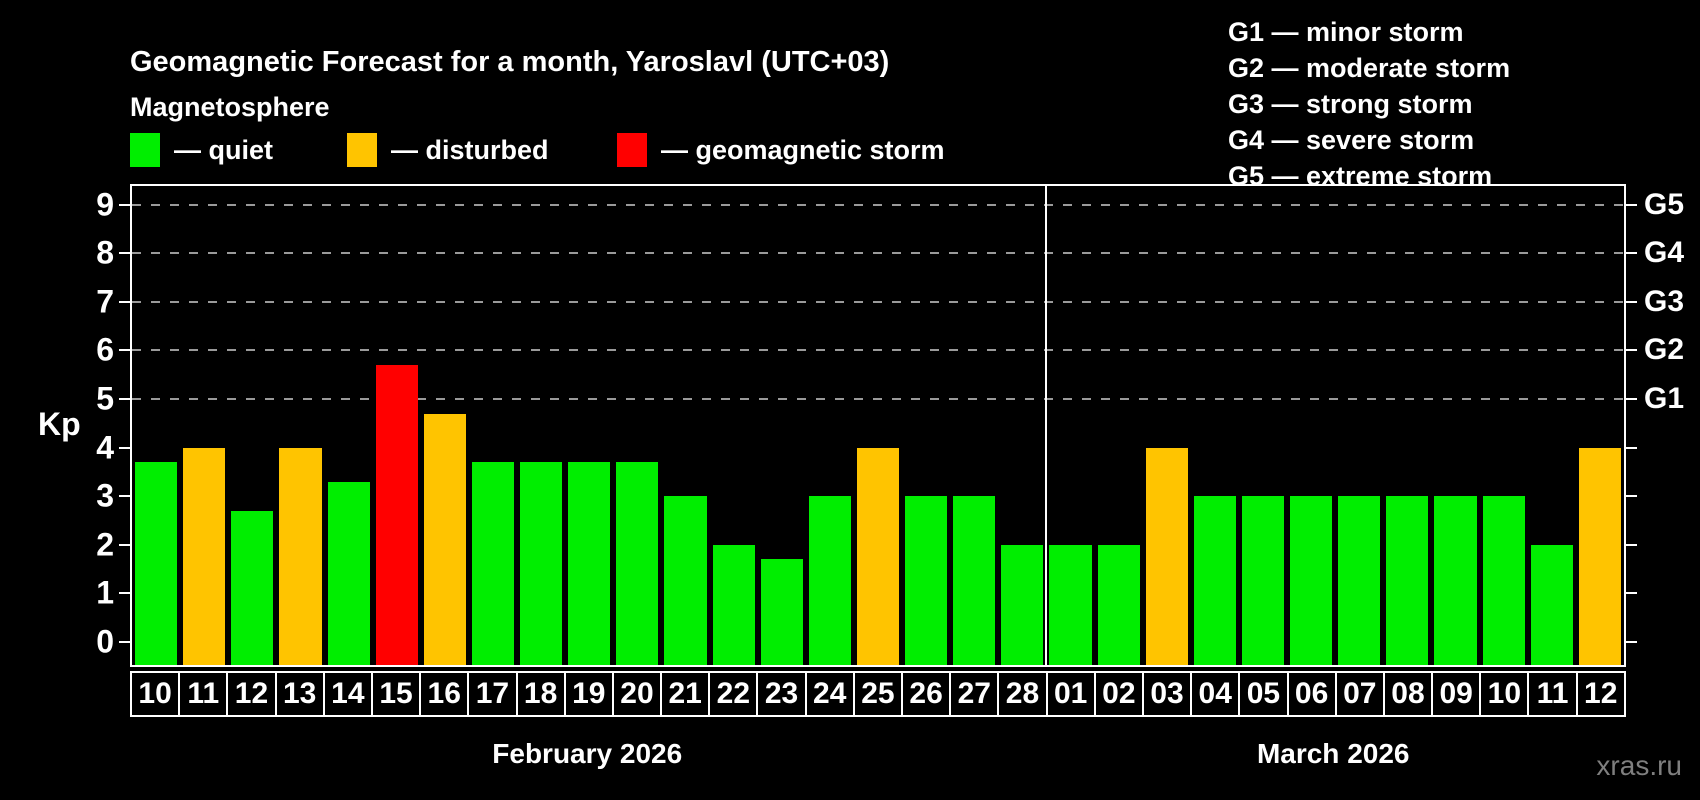 The image size is (1700, 800). I want to click on day-label-month0-13: 13, so click(301, 694).